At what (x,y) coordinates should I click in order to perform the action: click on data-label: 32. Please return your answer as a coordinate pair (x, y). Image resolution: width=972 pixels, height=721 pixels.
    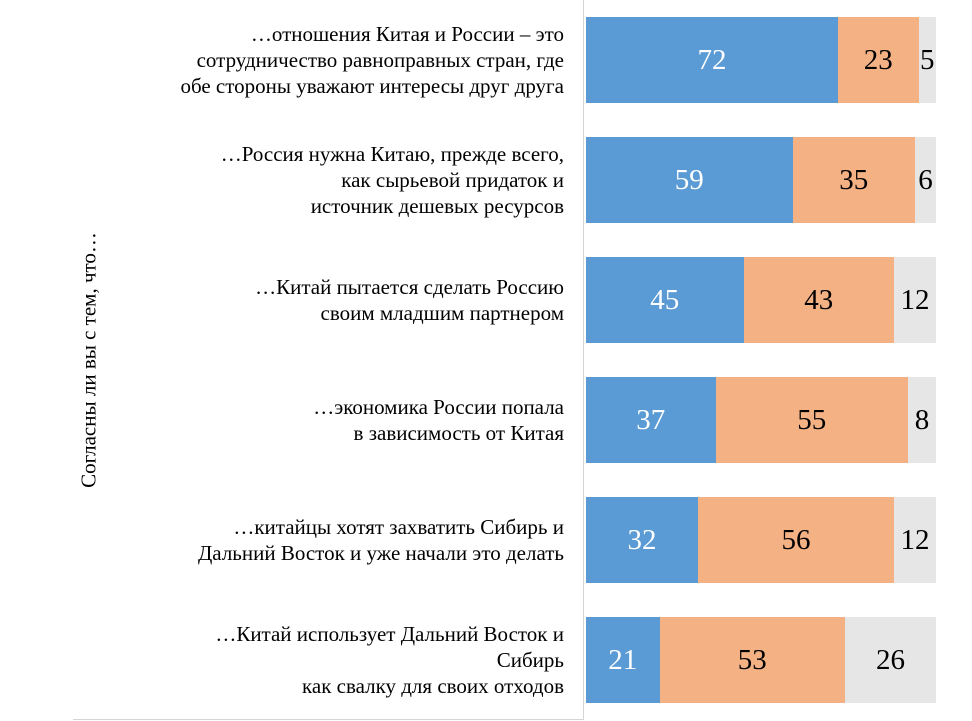
    Looking at the image, I should click on (642, 540).